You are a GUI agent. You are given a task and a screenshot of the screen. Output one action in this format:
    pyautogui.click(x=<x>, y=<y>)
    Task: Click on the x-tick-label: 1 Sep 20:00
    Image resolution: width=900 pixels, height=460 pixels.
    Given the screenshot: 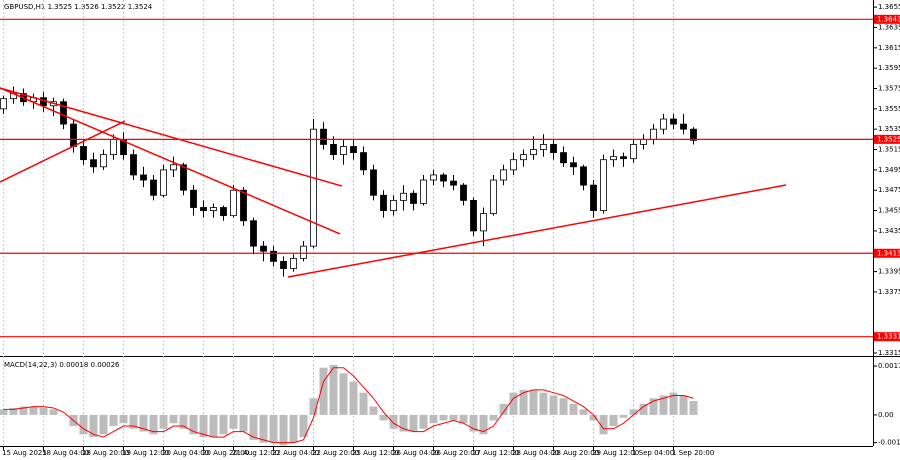 What is the action you would take?
    pyautogui.click(x=693, y=453)
    